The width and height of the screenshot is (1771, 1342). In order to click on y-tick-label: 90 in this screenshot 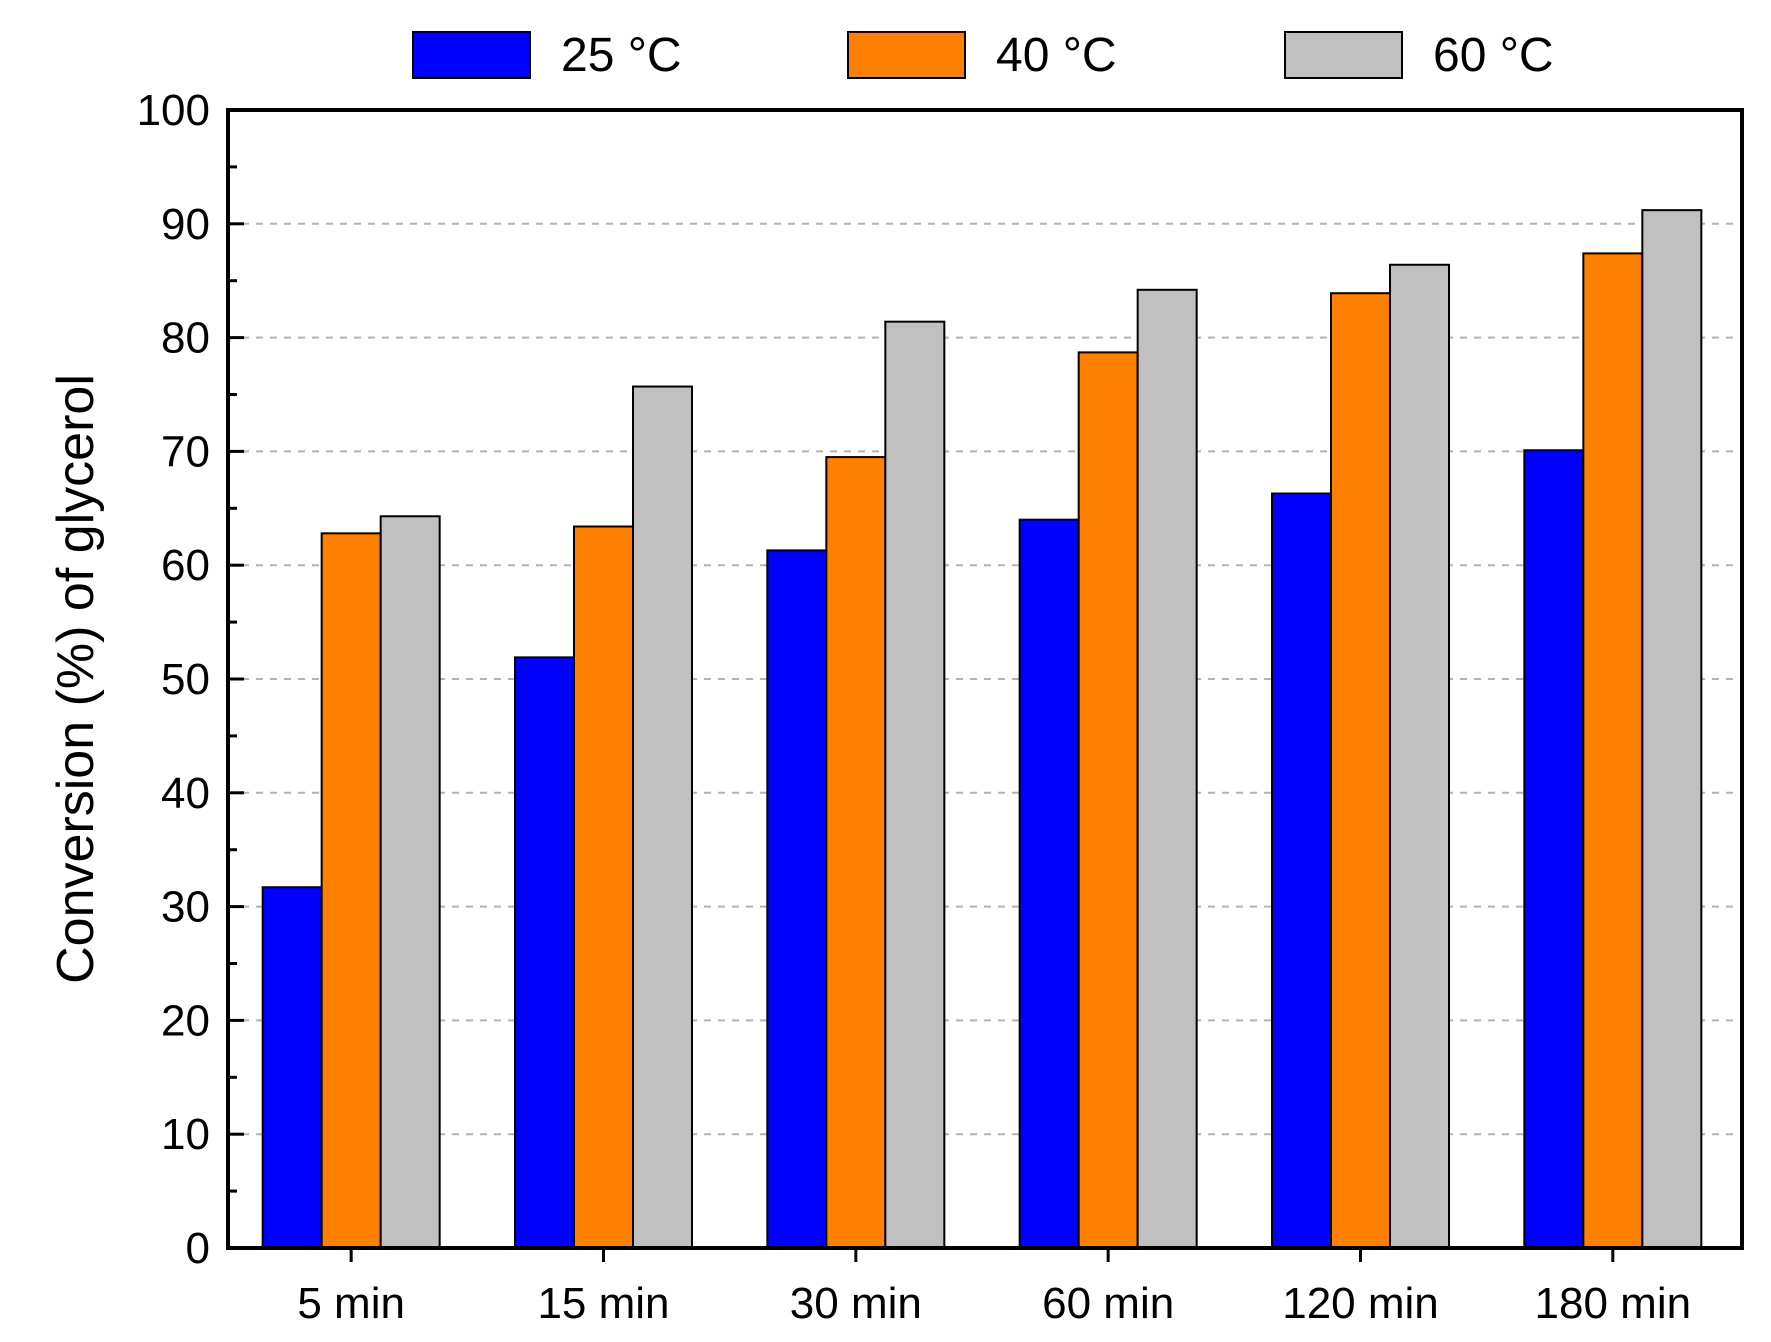, I will do `click(185, 224)`.